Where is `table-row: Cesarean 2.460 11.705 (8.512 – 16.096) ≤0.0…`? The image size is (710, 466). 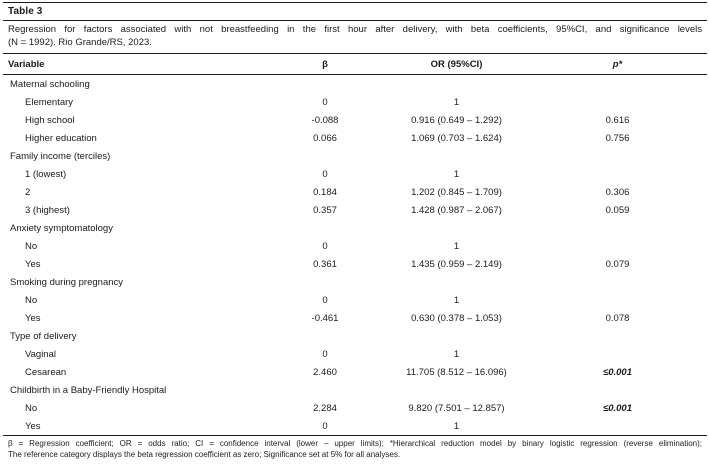 table-row: Cesarean 2.460 11.705 (8.512 – 16.096) ≤0.0… is located at coordinates (355, 372).